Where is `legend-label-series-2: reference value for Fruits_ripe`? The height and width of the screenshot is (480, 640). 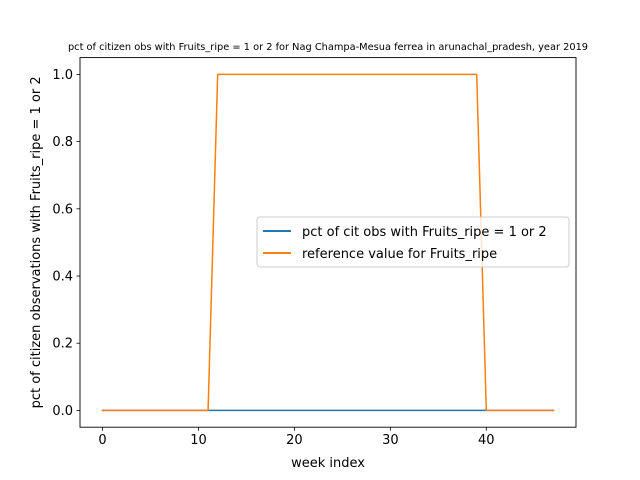 legend-label-series-2: reference value for Fruits_ripe is located at coordinates (399, 254).